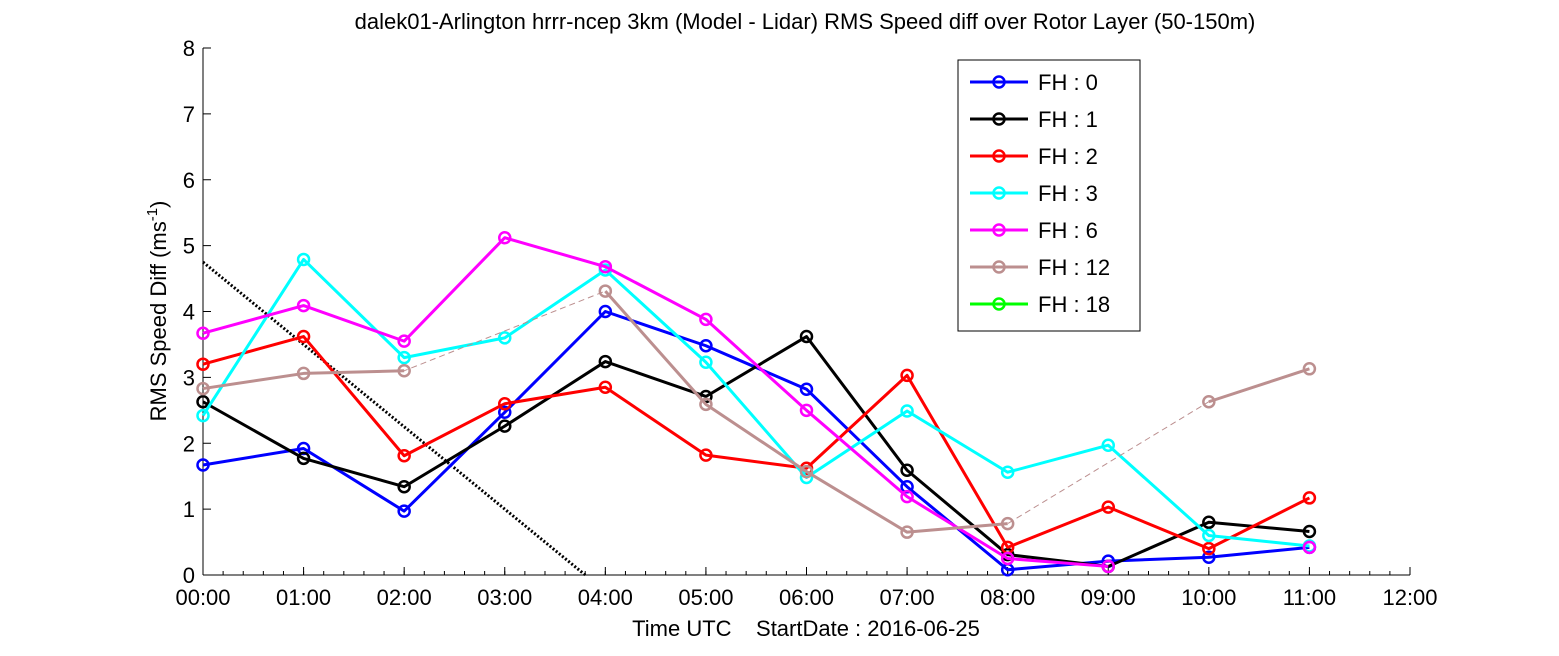 The image size is (1559, 656). I want to click on legend-entry-label: FH : 12, so click(1074, 267).